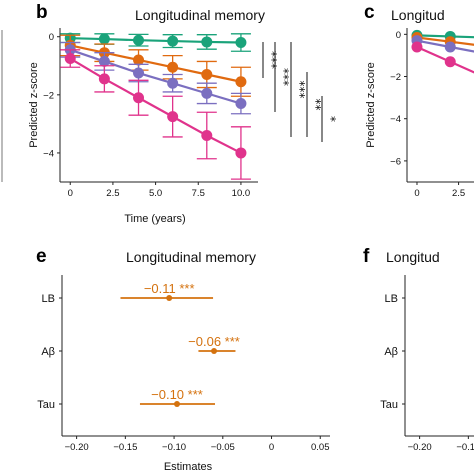 This screenshot has height=474, width=474. I want to click on estimate-label: −0.06 ***, so click(214, 341).